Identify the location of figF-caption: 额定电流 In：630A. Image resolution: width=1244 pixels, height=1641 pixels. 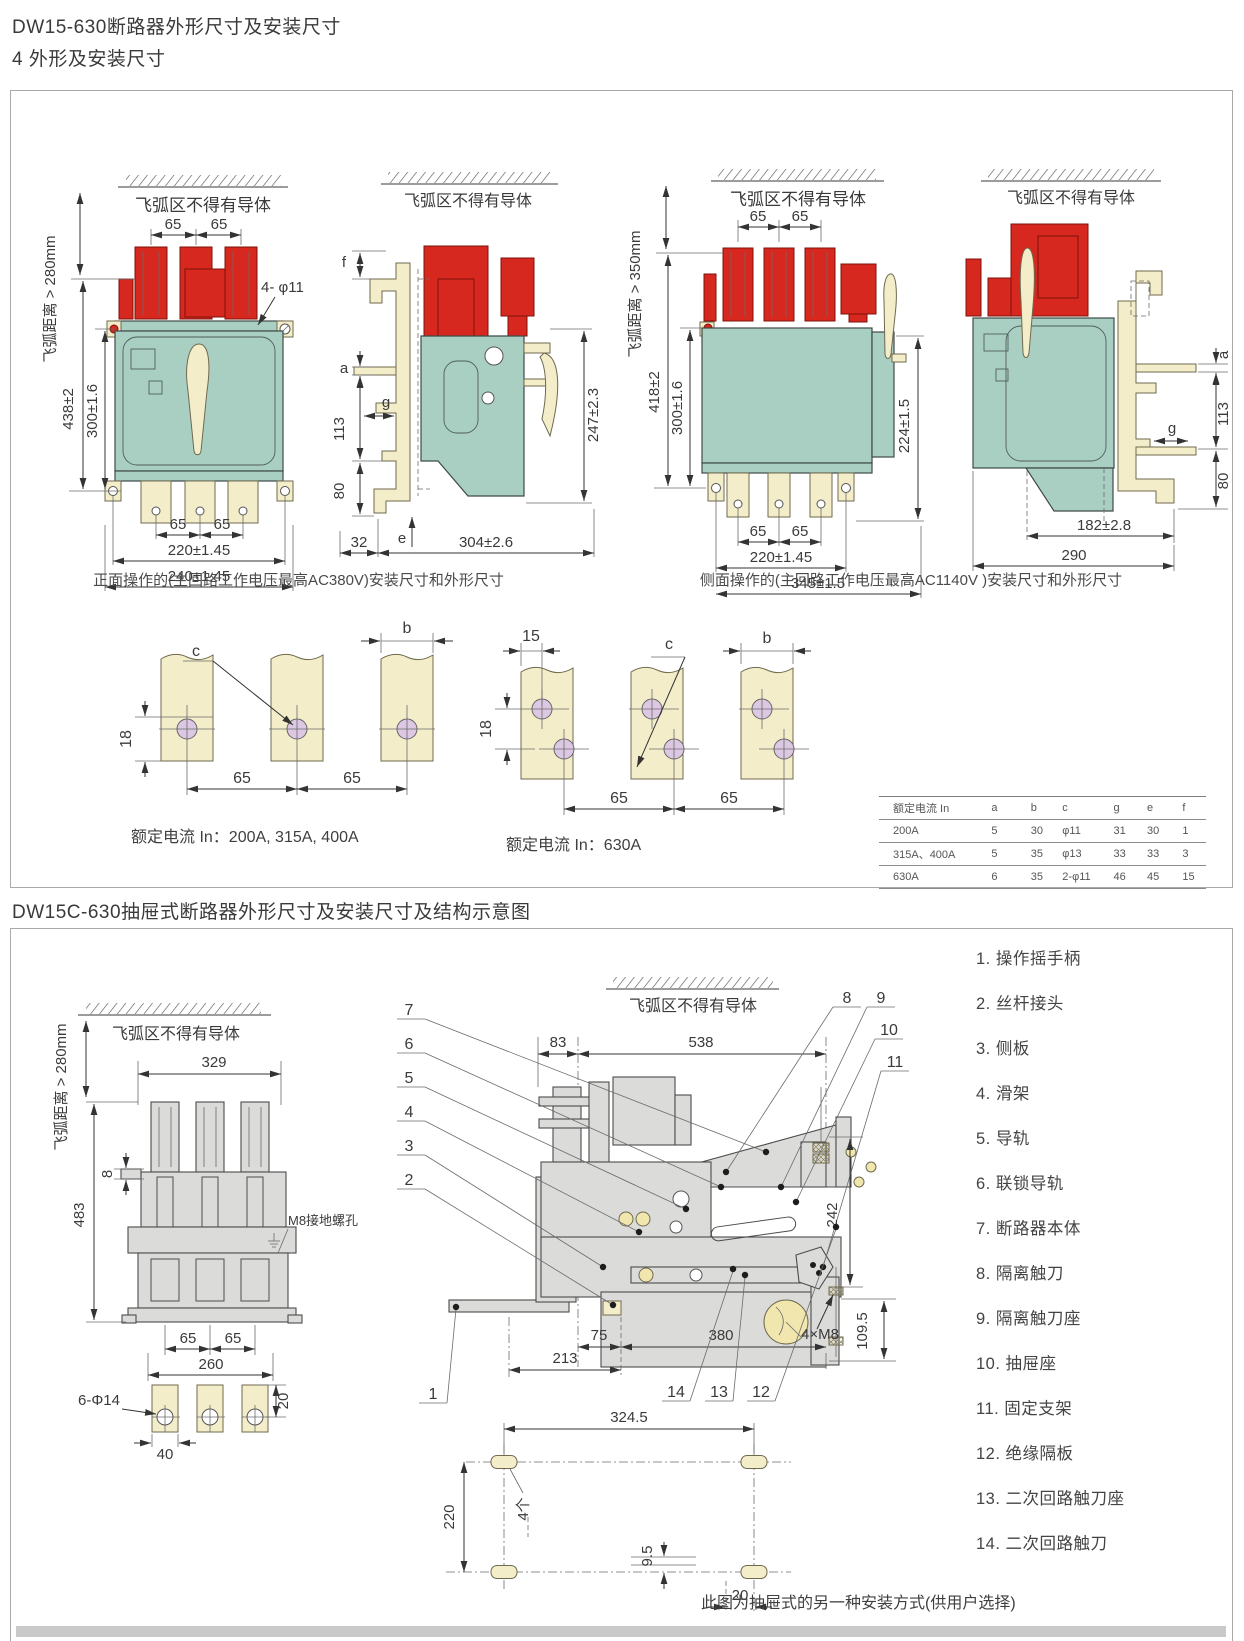
(574, 845).